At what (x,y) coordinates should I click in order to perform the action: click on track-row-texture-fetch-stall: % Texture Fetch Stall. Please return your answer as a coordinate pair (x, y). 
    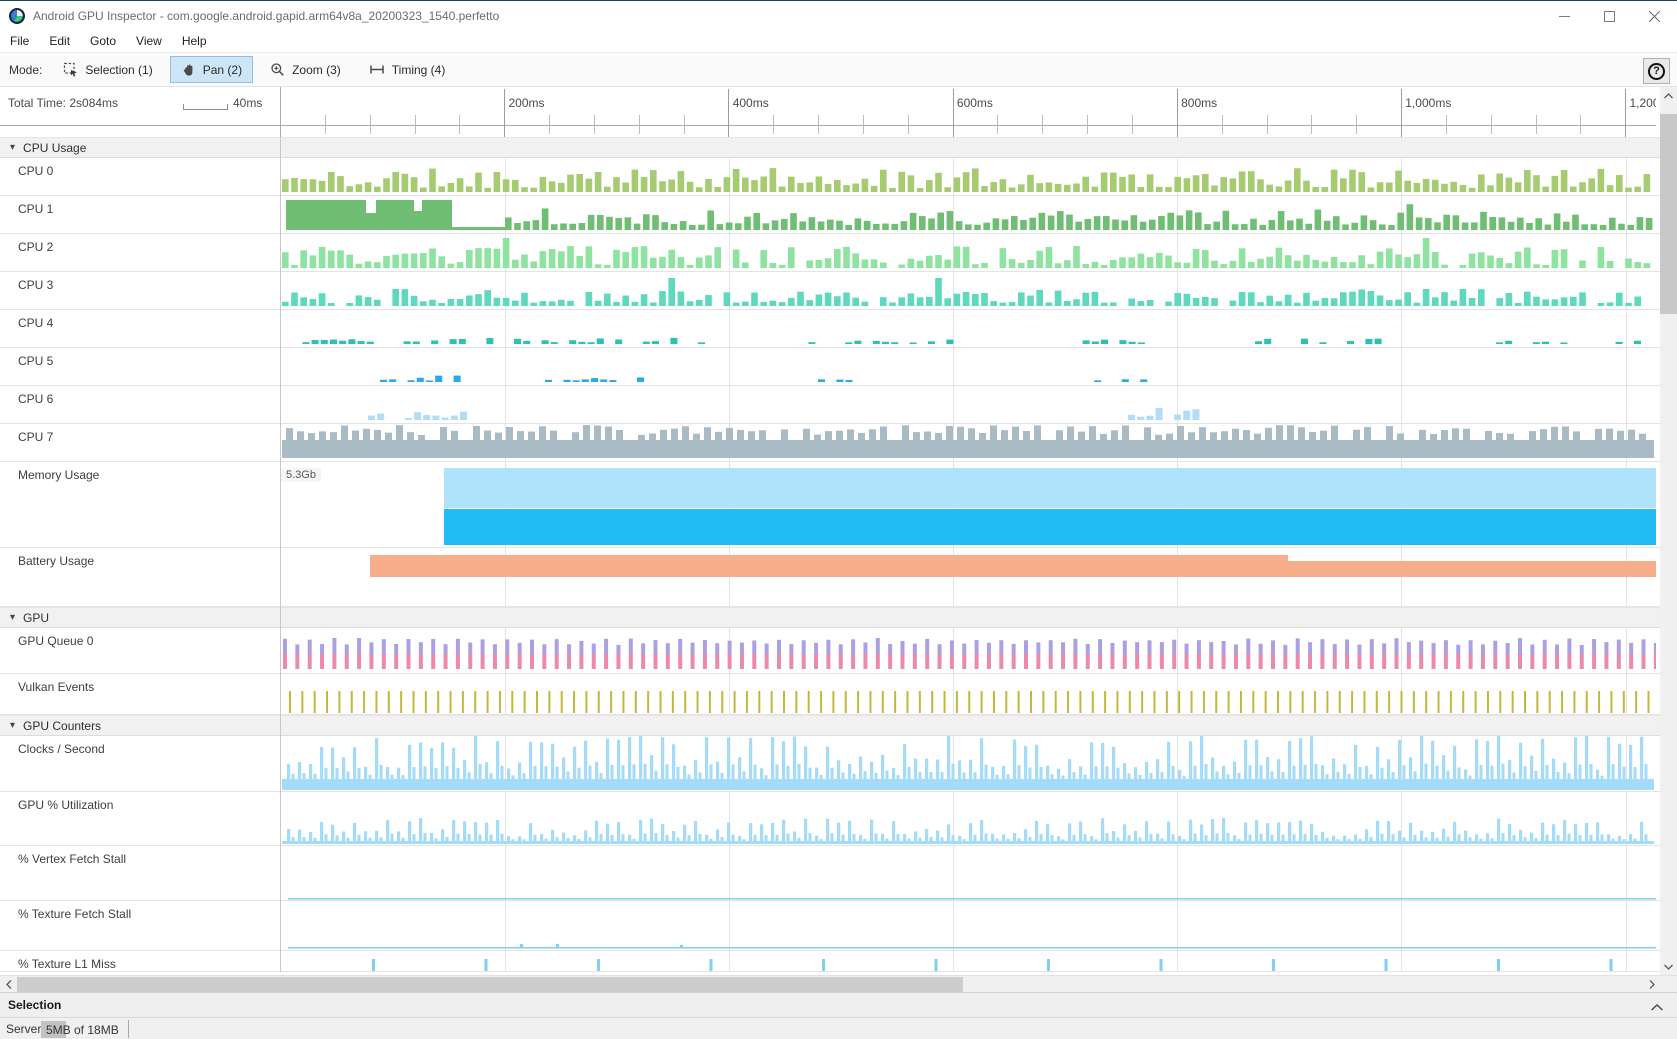
    Looking at the image, I should click on (830, 926).